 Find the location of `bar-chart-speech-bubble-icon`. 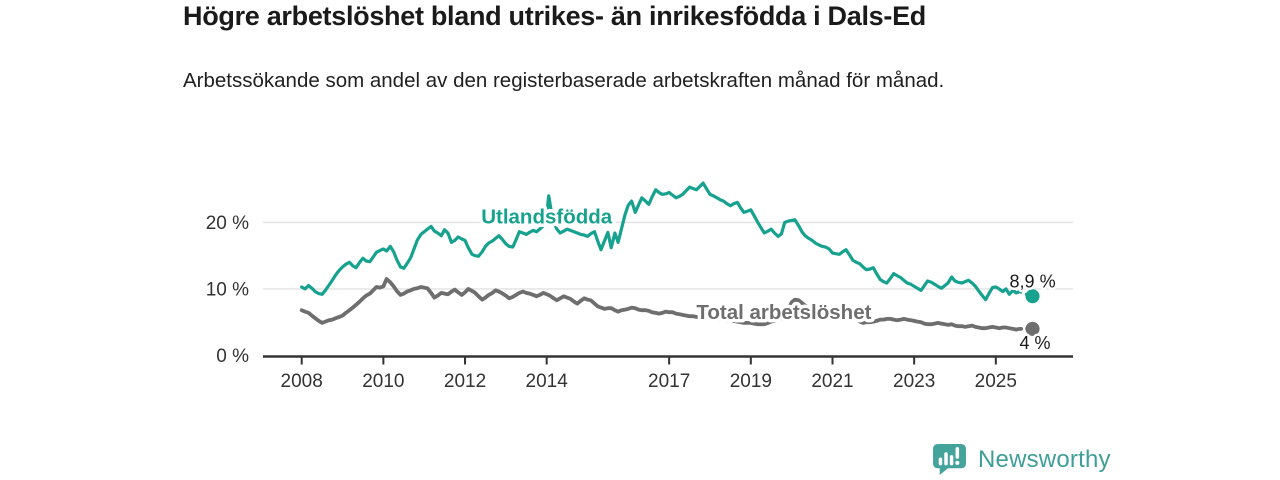

bar-chart-speech-bubble-icon is located at coordinates (949, 459).